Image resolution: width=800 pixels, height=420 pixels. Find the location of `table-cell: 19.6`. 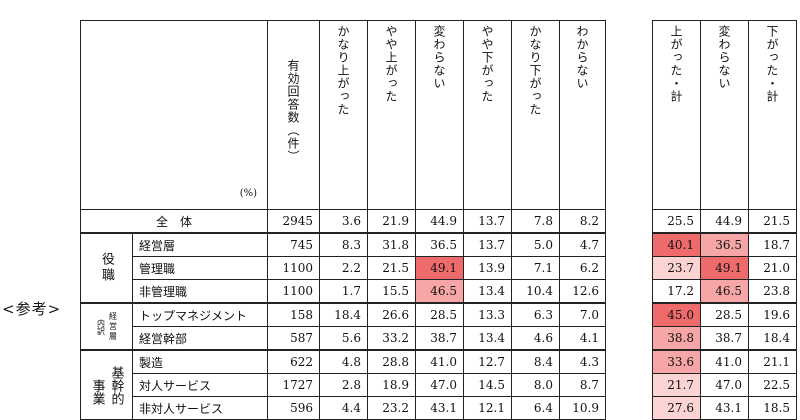

table-cell: 19.6 is located at coordinates (772, 314).